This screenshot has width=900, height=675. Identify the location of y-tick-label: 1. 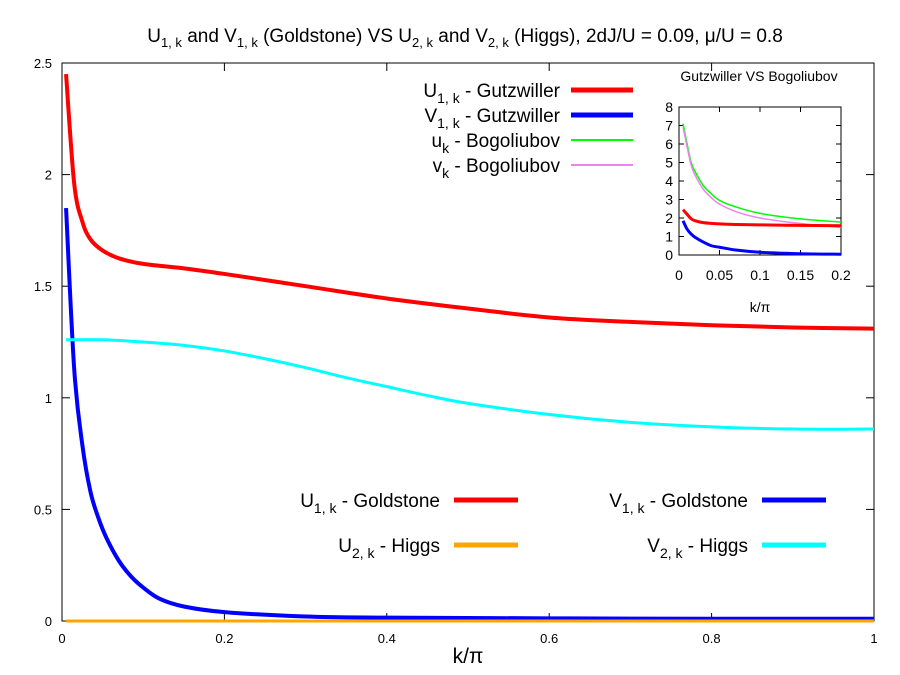
(48, 398).